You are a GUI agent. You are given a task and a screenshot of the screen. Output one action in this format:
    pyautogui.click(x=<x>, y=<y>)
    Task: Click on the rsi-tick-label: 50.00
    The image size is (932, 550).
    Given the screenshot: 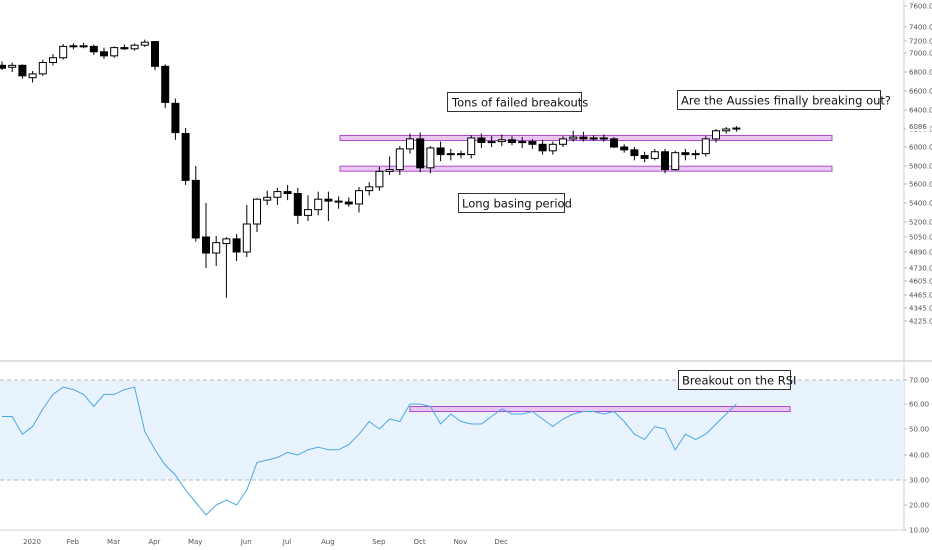 What is the action you would take?
    pyautogui.click(x=919, y=430)
    